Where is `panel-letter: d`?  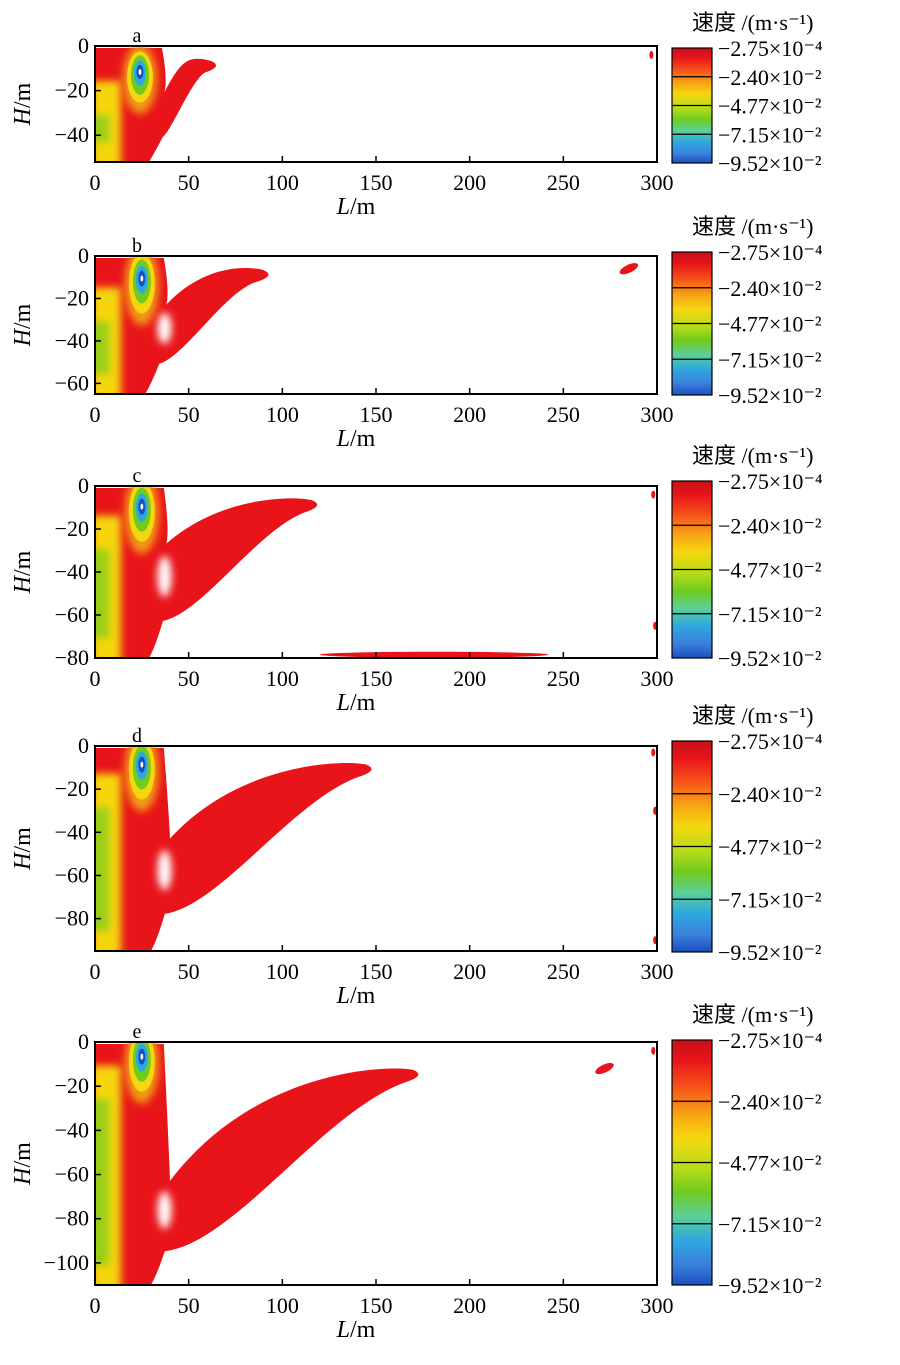
panel-letter: d is located at coordinates (137, 736).